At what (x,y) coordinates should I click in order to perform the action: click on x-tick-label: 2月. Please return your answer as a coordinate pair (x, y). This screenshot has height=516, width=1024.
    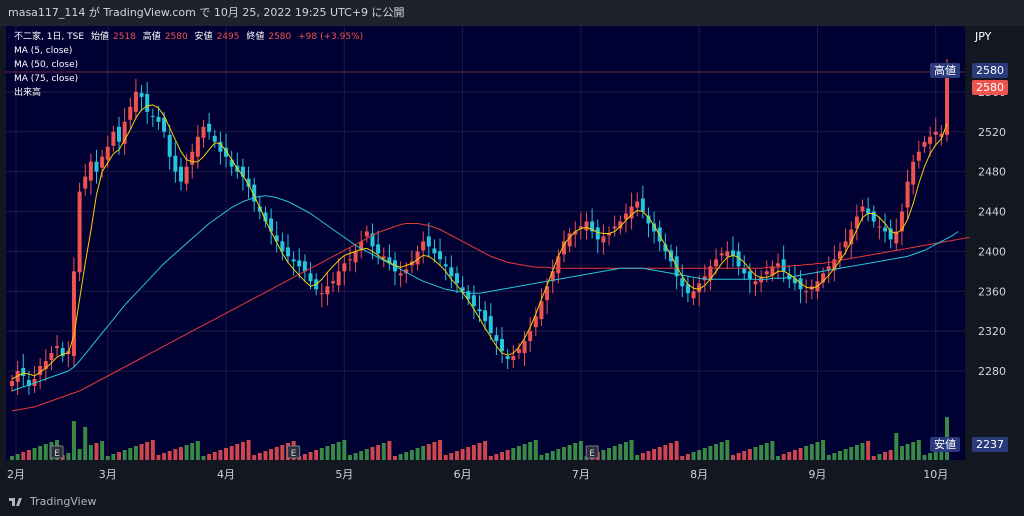
    Looking at the image, I should click on (16, 474).